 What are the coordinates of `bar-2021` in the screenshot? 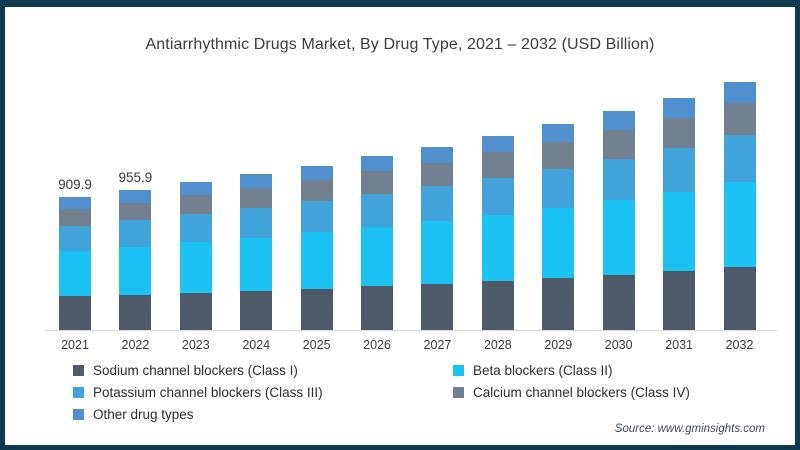 It's located at (75, 263).